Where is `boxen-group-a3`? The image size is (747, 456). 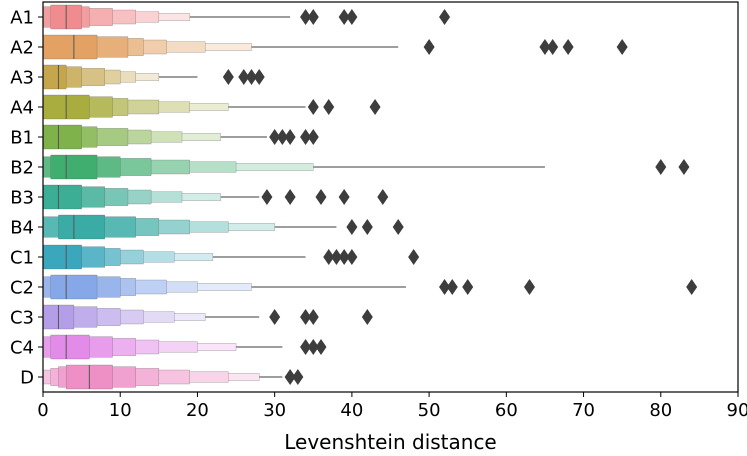
boxen-group-a3 is located at coordinates (153, 77).